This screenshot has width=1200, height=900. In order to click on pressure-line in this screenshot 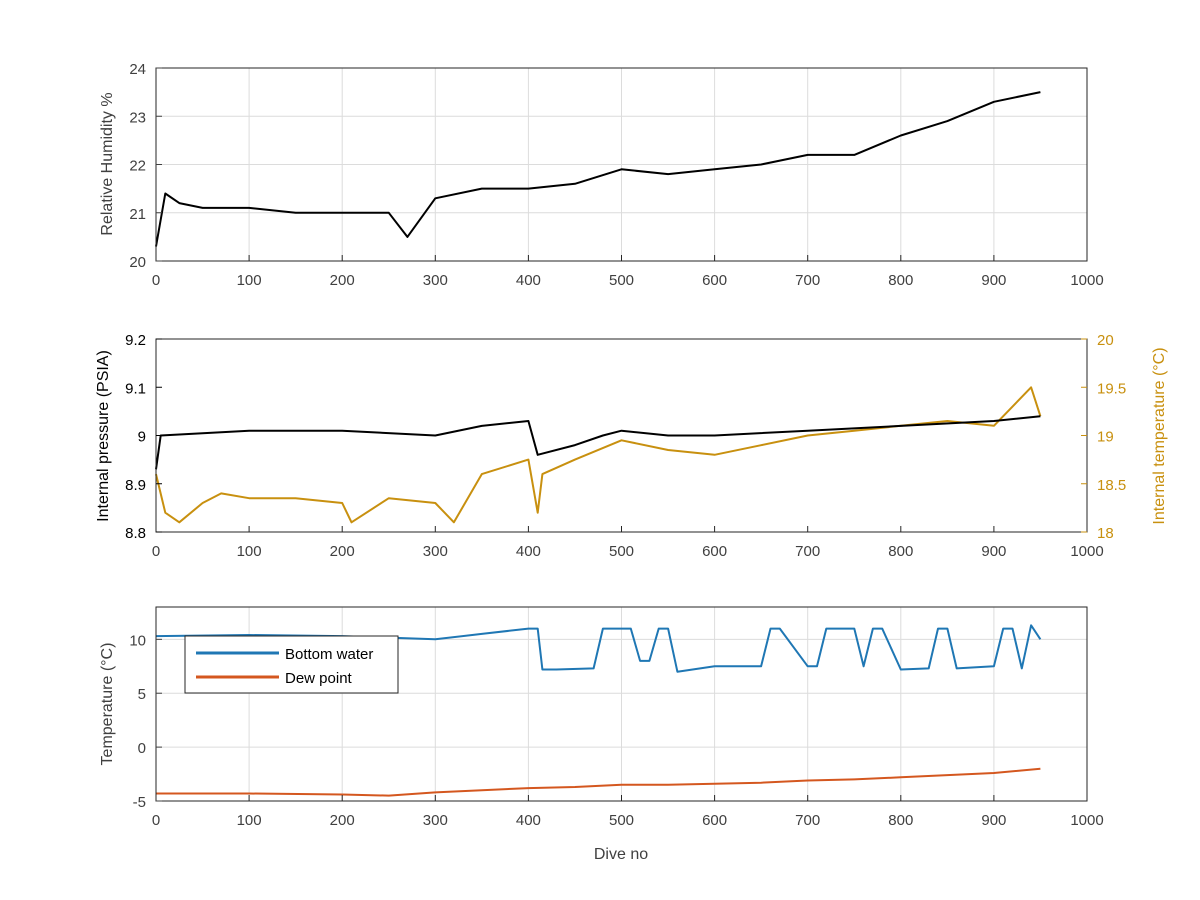, I will do `click(598, 442)`.